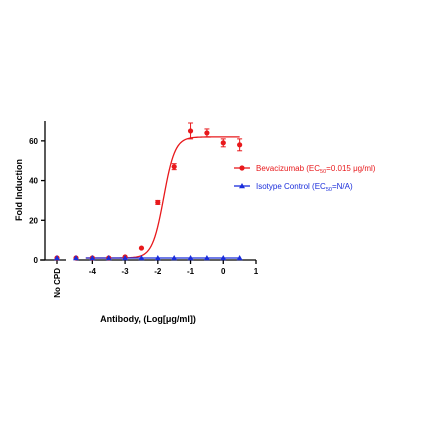  I want to click on y-axis-title: Fold Induction, so click(19, 190).